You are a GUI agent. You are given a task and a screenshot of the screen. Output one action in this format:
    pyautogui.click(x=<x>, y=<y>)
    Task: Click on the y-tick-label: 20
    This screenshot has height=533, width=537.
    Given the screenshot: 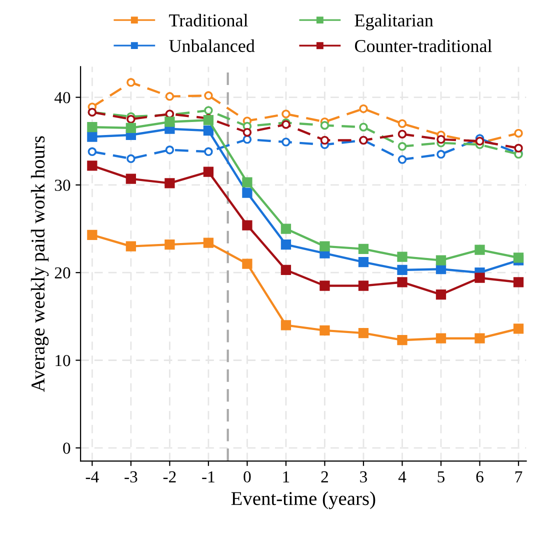 What is the action you would take?
    pyautogui.click(x=62, y=273)
    